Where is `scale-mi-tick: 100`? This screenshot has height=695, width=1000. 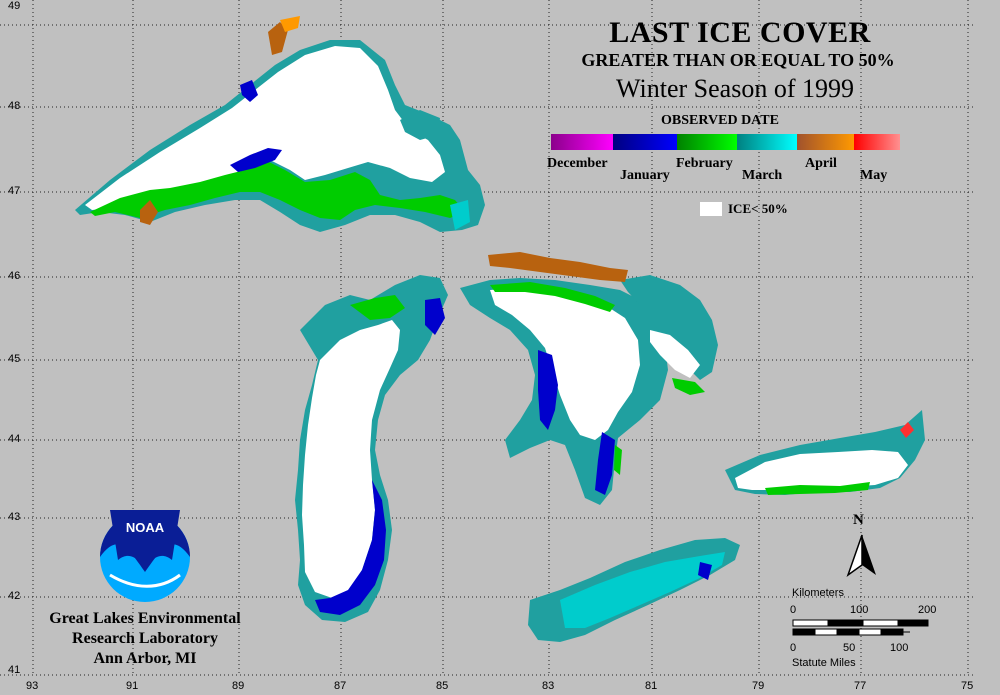
scale-mi-tick: 100 is located at coordinates (899, 648).